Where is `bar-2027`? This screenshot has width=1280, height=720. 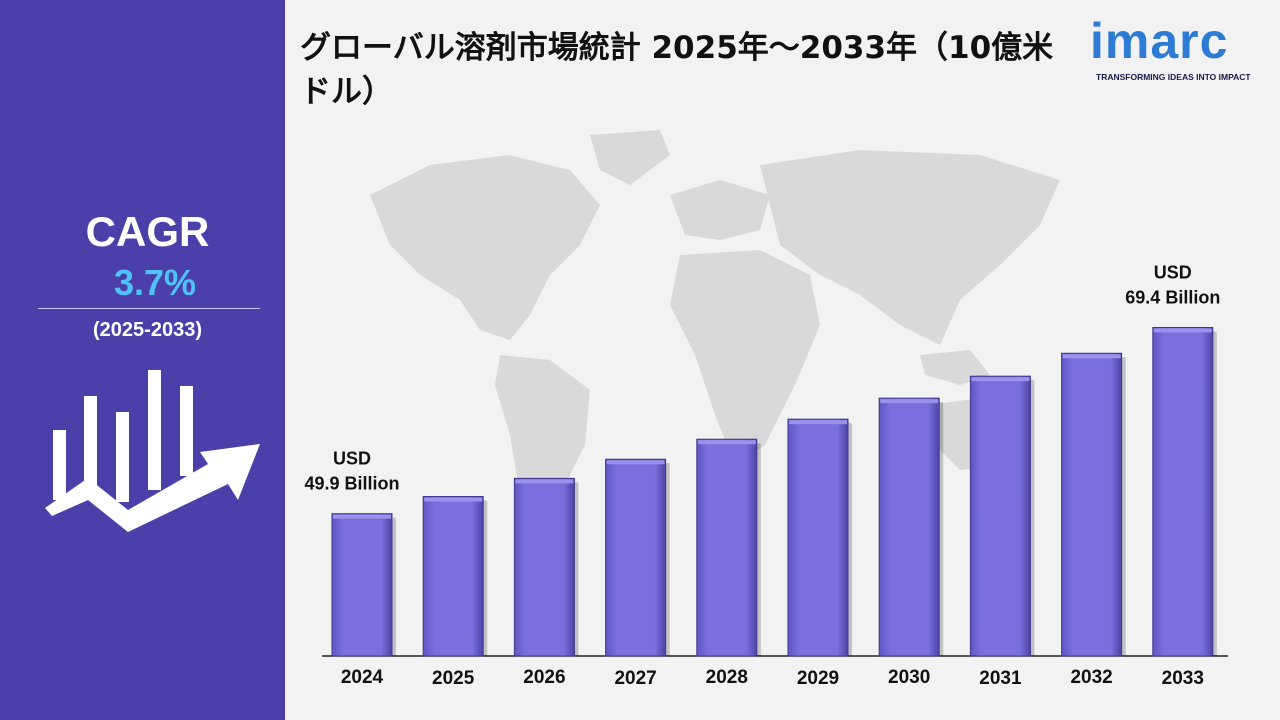 bar-2027 is located at coordinates (636, 557).